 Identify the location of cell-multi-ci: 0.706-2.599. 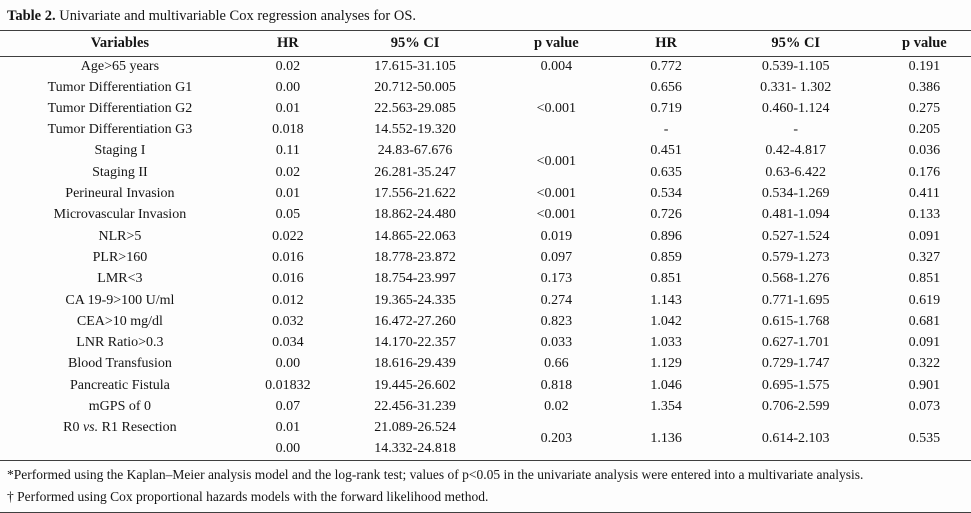
(795, 407).